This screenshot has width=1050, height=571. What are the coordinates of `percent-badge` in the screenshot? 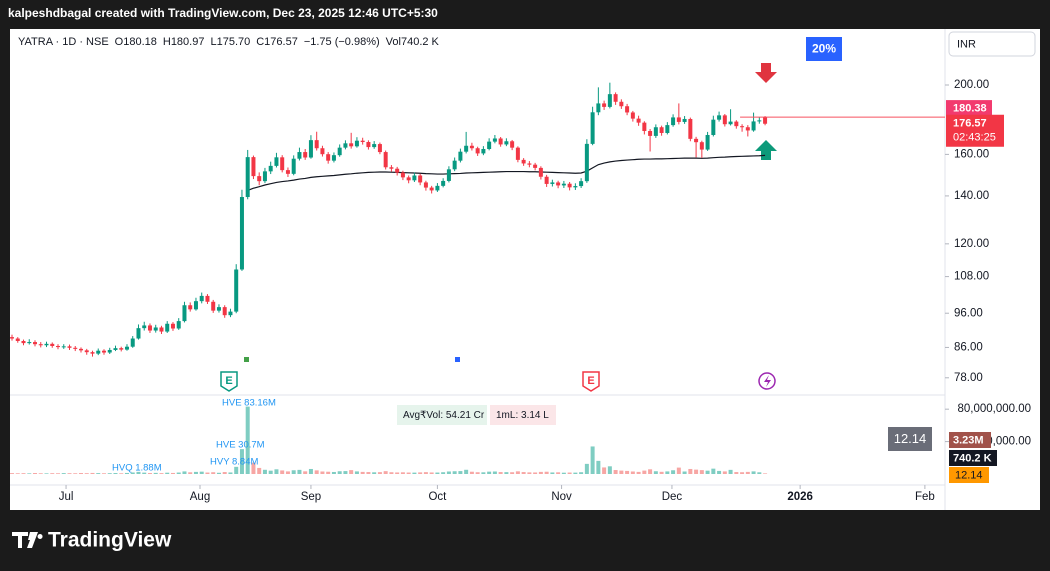 It's located at (824, 49).